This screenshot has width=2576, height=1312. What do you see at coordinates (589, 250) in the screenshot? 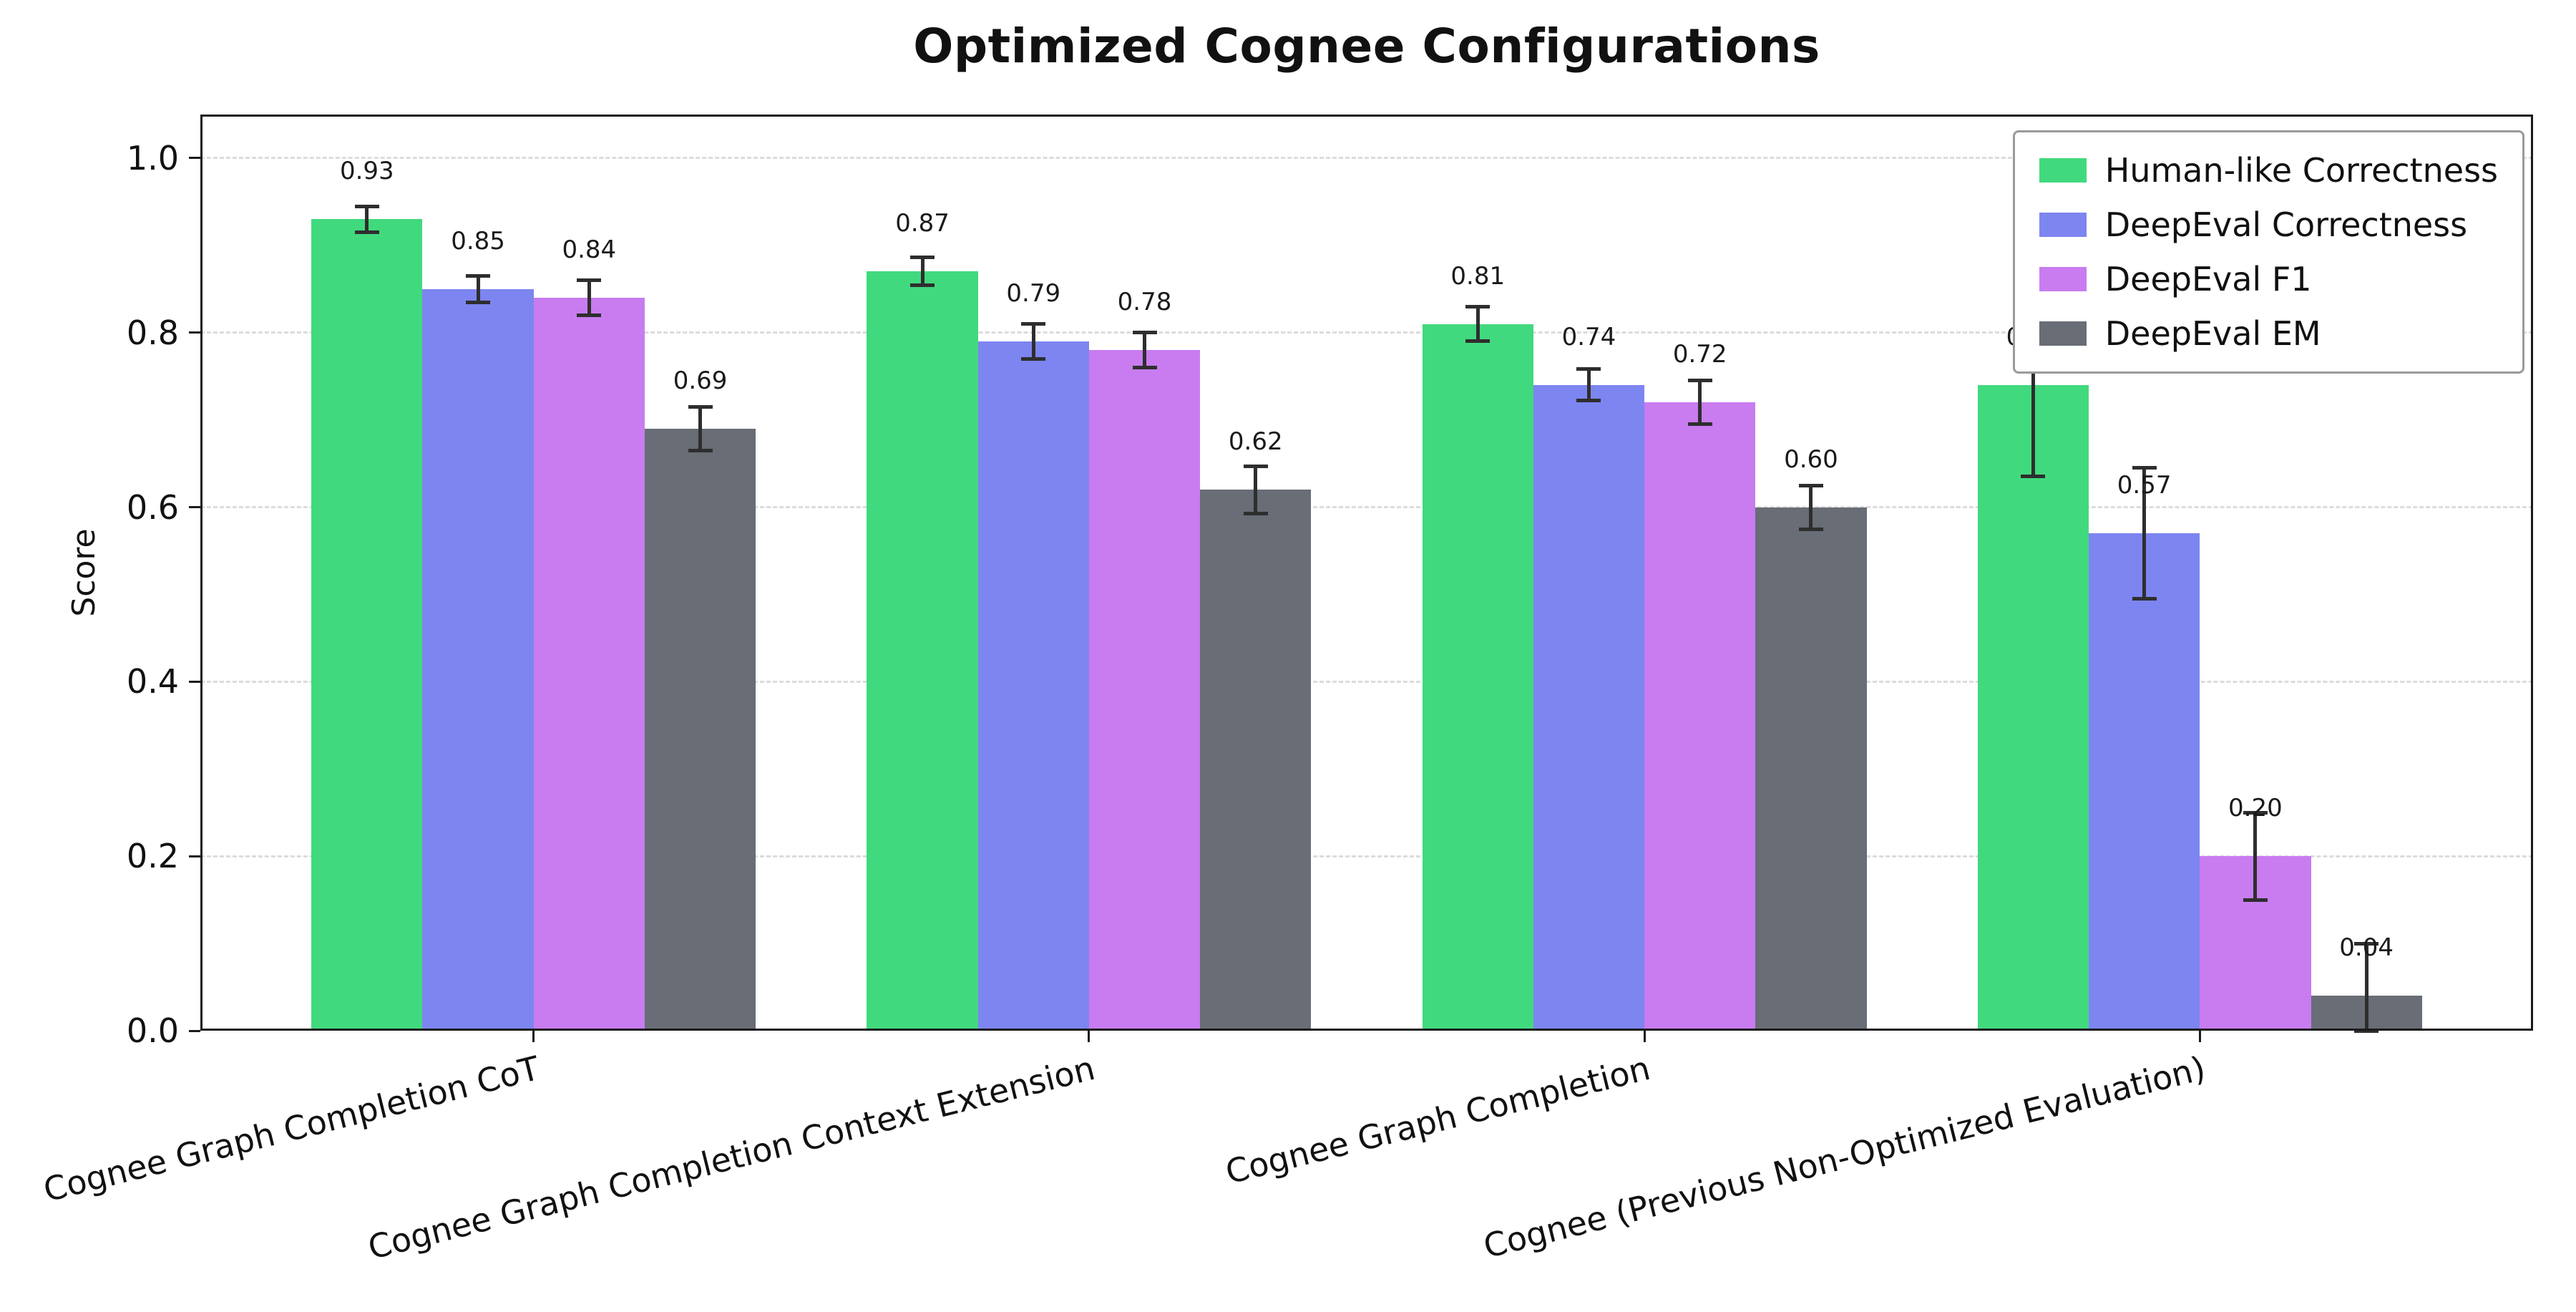
I see `bar-value-label: 0.84` at bounding box center [589, 250].